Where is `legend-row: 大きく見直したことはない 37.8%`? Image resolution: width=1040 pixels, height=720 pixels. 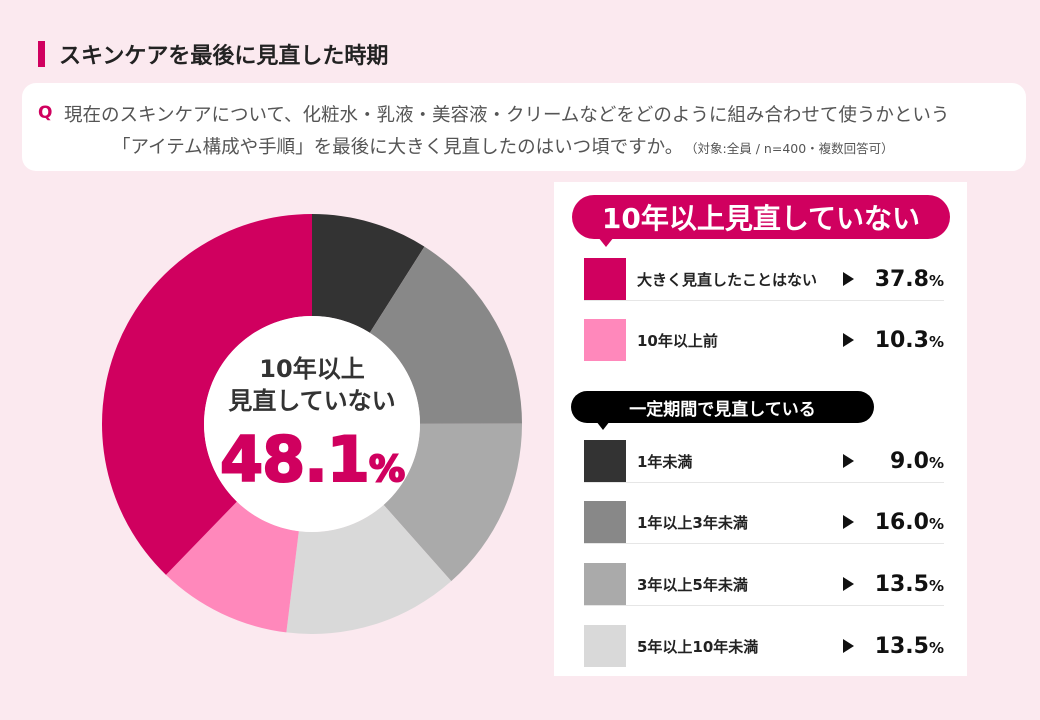 legend-row: 大きく見直したことはない 37.8% is located at coordinates (764, 279).